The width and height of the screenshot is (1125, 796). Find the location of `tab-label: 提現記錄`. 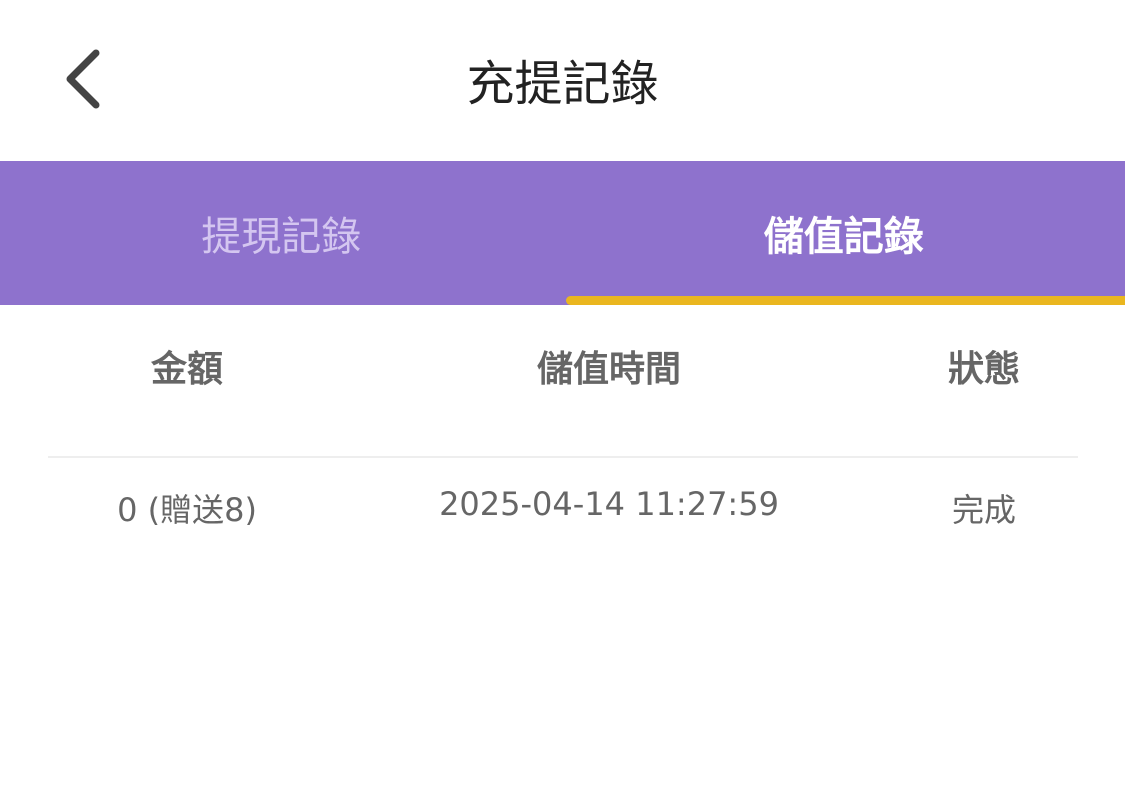

tab-label: 提現記錄 is located at coordinates (281, 237).